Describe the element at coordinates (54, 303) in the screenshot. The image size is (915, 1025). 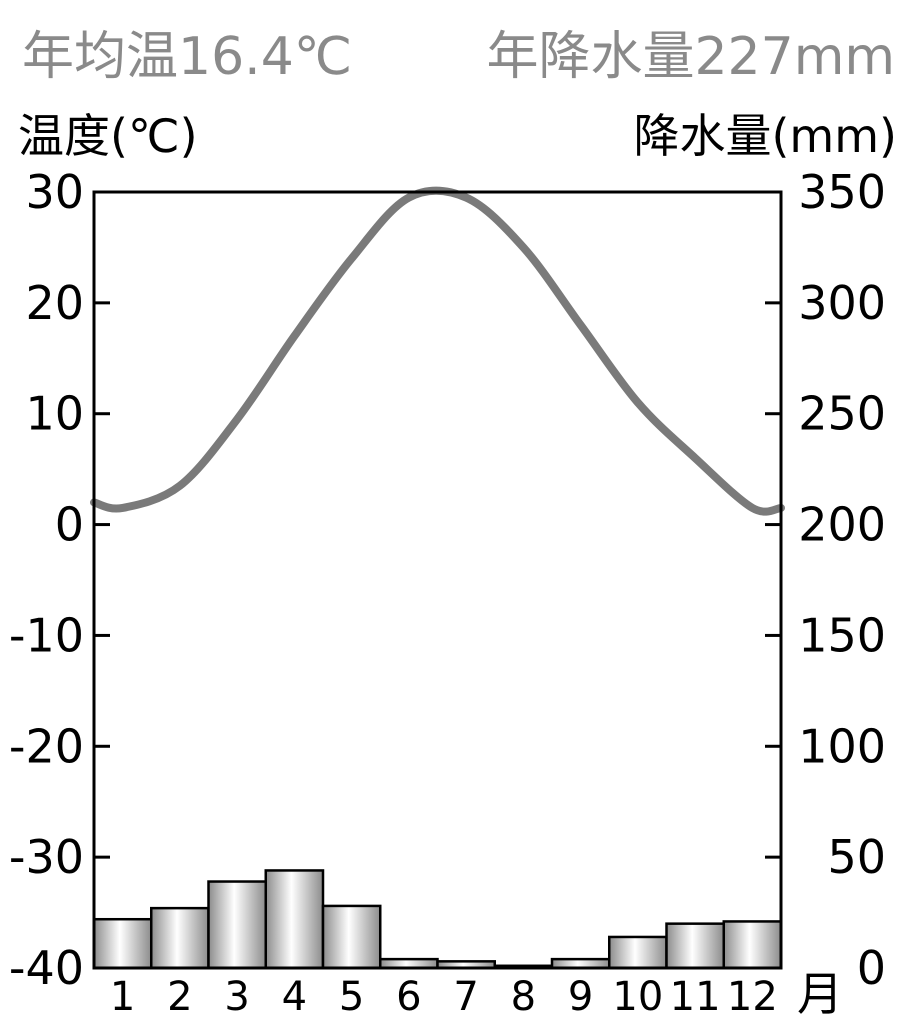
I see `temperature-tick-label: 20` at that location.